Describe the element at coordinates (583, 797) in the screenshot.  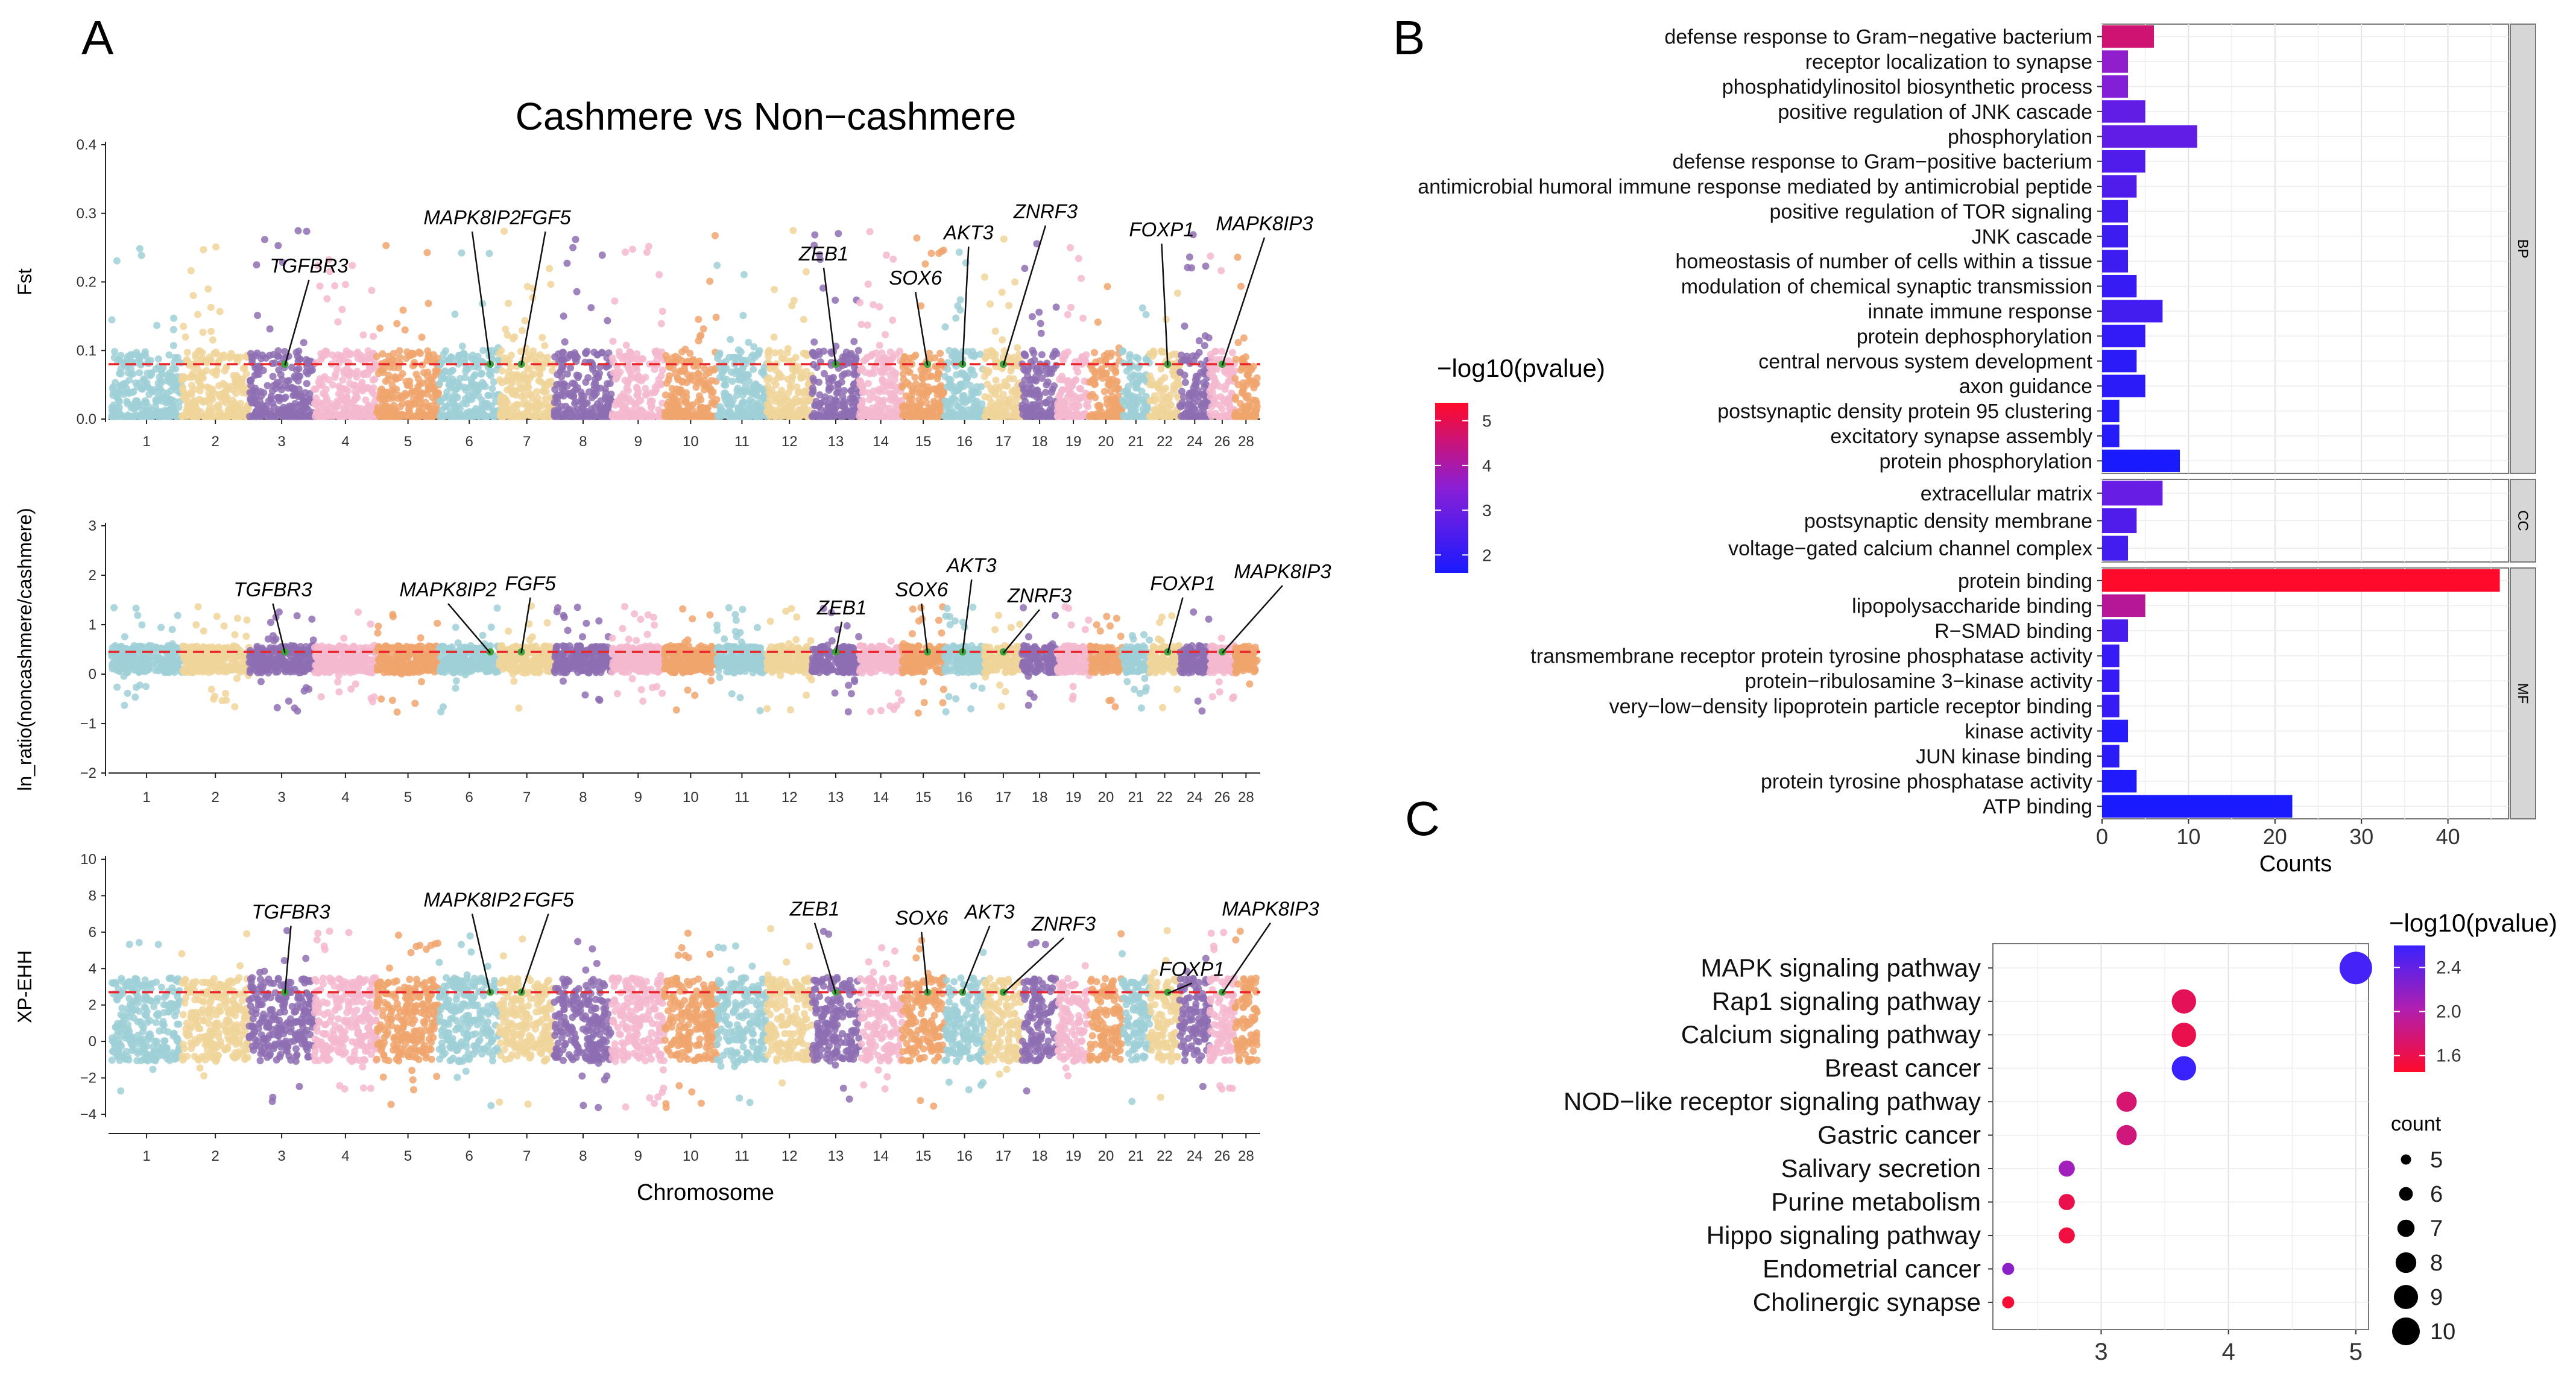
I see `x-tick-label: 8` at that location.